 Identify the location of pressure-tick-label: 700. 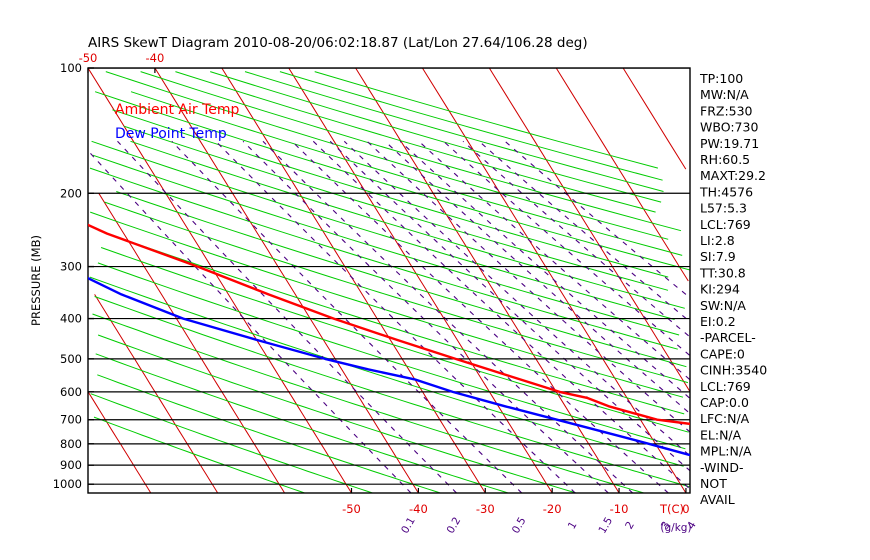
(71, 420).